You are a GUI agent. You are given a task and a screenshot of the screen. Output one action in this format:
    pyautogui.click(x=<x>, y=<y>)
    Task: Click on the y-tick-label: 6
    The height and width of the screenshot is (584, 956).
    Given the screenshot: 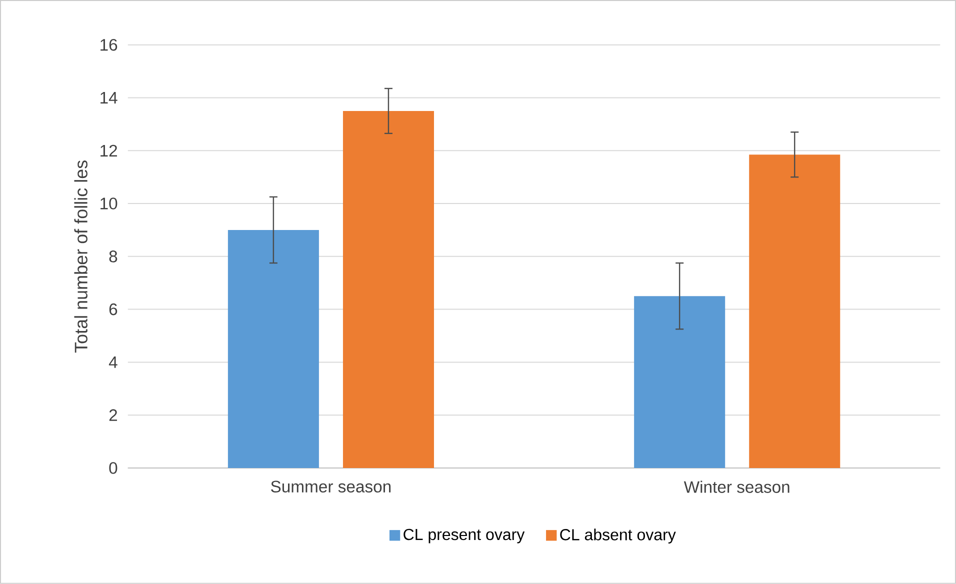 What is the action you would take?
    pyautogui.click(x=113, y=309)
    